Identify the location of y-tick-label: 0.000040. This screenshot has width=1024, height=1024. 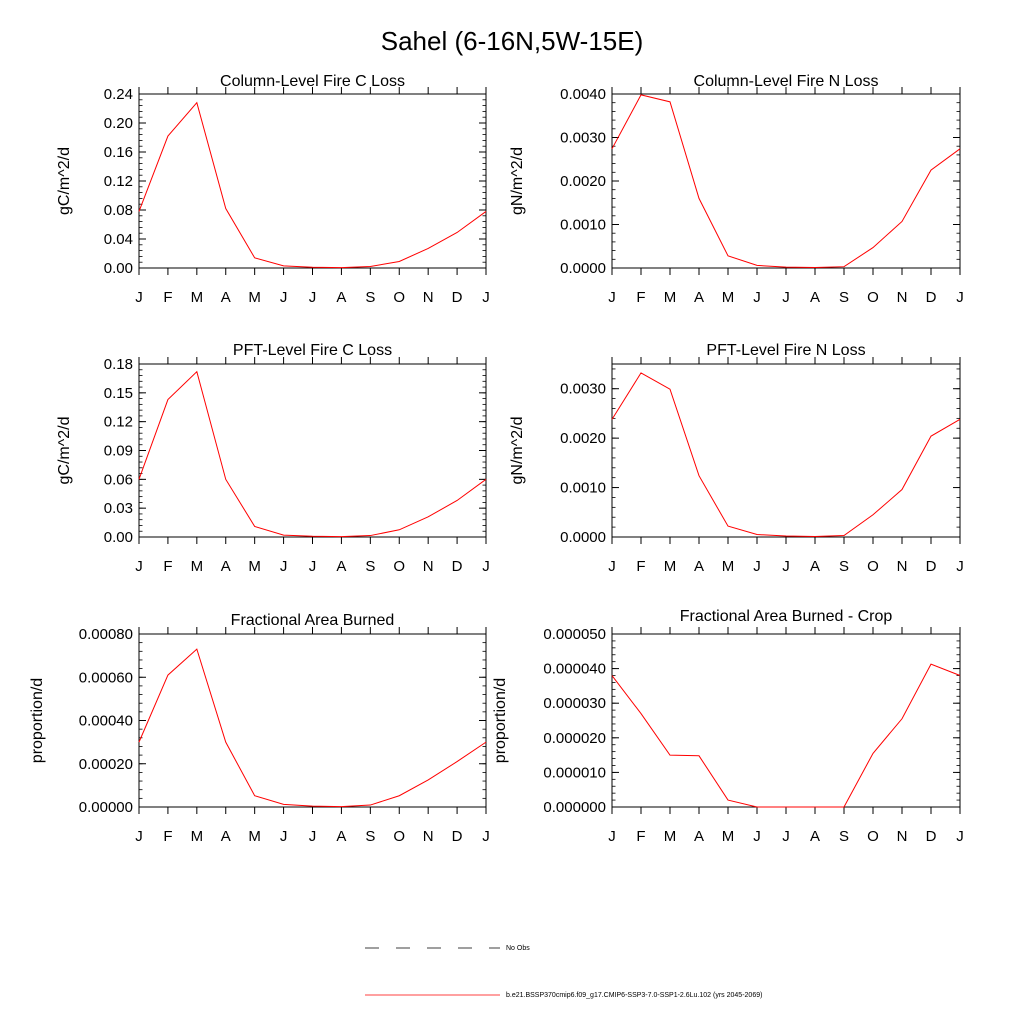
(574, 669).